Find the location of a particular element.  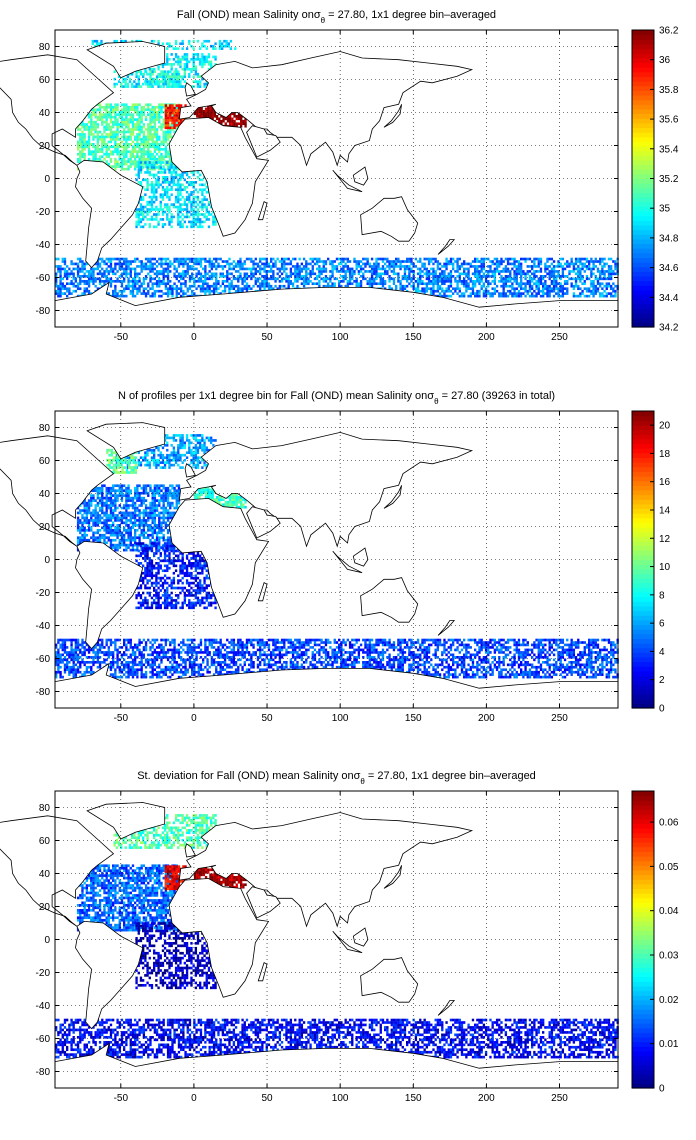

colorbar-tick-label: 35.2 is located at coordinates (669, 179).